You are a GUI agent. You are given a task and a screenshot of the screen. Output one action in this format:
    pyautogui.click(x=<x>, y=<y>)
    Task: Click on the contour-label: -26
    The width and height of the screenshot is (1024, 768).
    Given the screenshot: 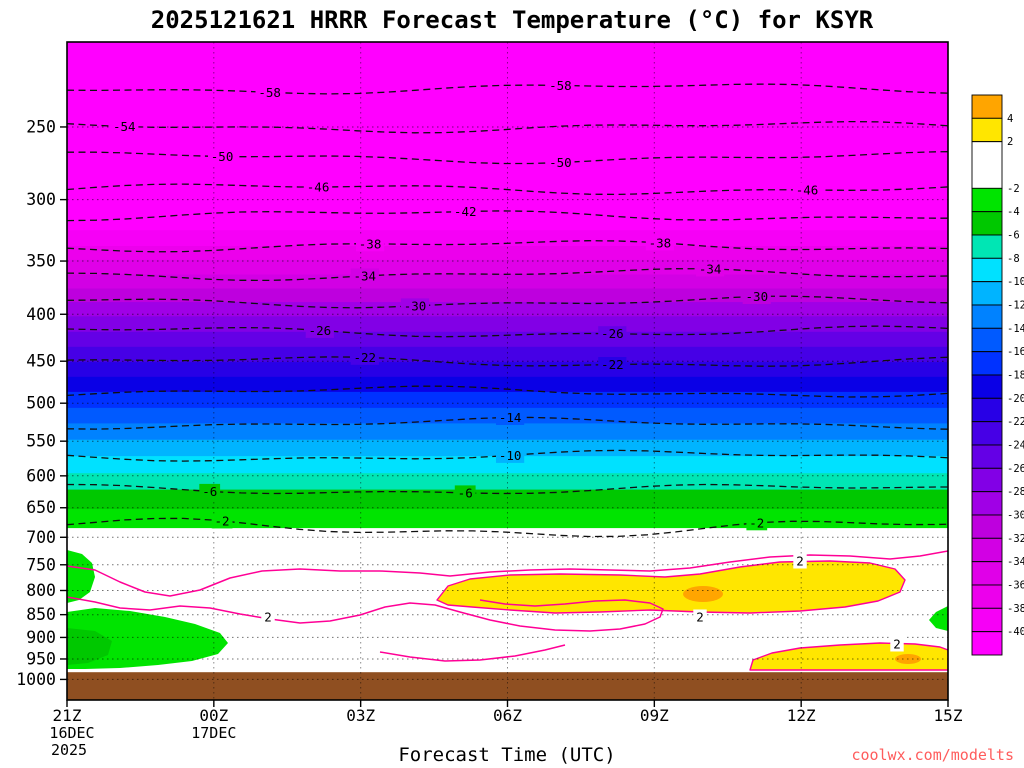 What is the action you would take?
    pyautogui.click(x=320, y=330)
    